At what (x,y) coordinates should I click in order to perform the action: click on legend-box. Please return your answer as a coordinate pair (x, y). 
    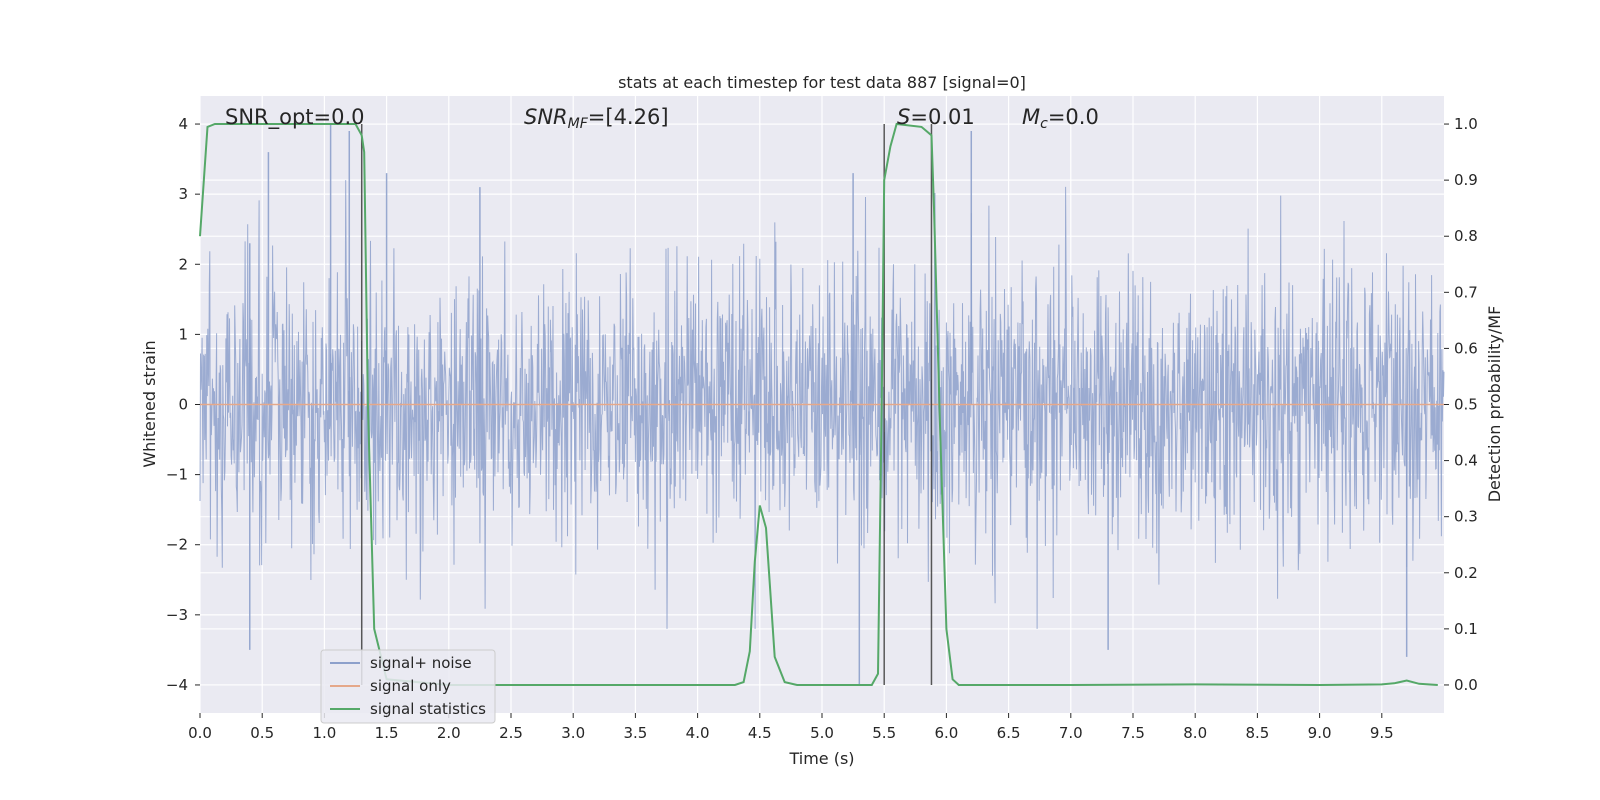
    Looking at the image, I should click on (408, 686).